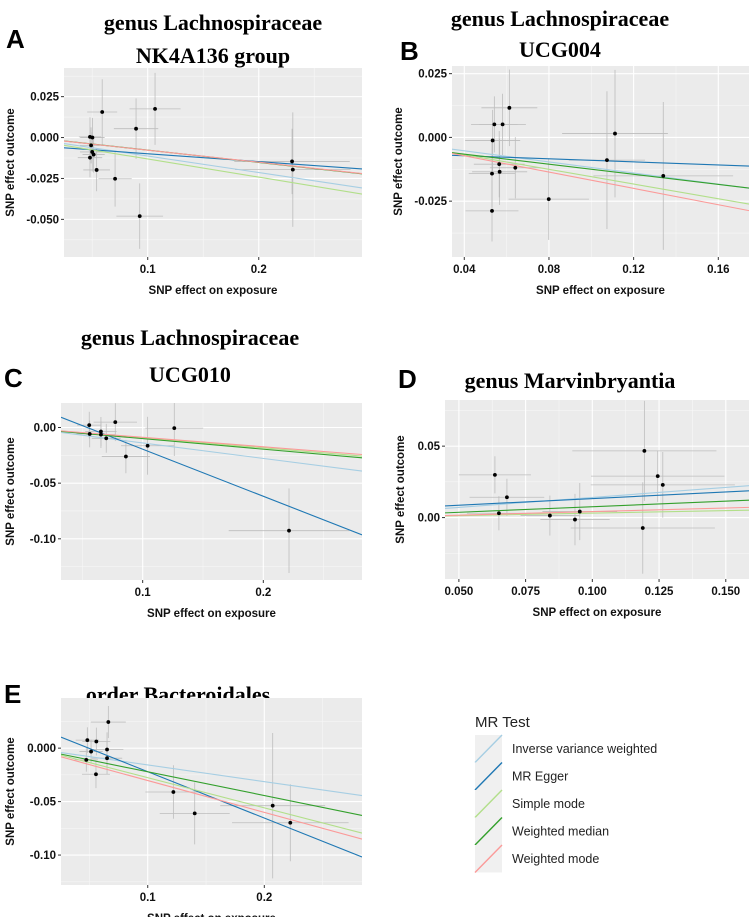 This screenshot has width=750, height=917. I want to click on legend-label: MR Egger, so click(540, 777).